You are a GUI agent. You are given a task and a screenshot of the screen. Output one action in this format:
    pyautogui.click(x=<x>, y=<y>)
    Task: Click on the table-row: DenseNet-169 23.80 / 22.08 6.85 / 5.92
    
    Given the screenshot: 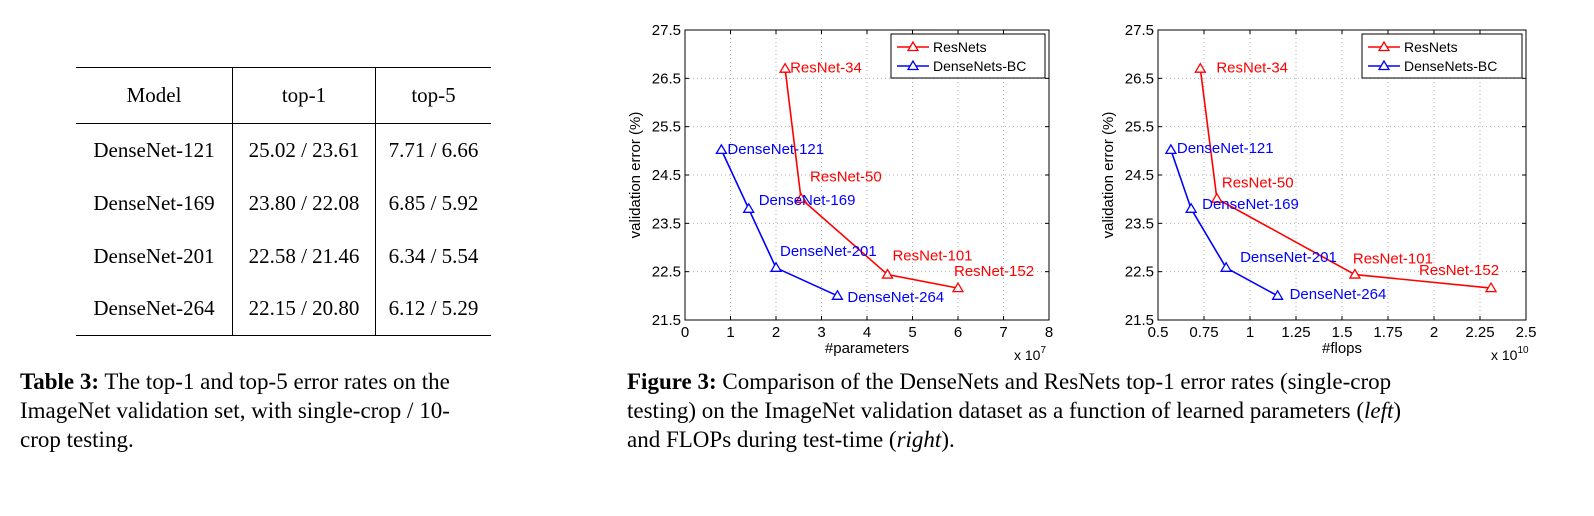 What is the action you would take?
    pyautogui.click(x=283, y=203)
    